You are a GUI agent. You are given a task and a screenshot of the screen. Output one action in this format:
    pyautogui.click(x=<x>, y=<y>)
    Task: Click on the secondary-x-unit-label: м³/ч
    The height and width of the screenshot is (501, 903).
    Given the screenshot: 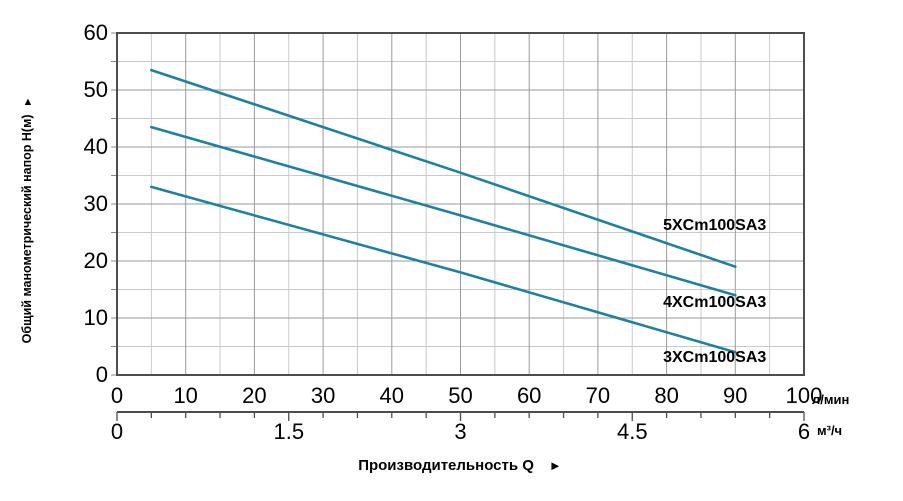 What is the action you would take?
    pyautogui.click(x=830, y=430)
    